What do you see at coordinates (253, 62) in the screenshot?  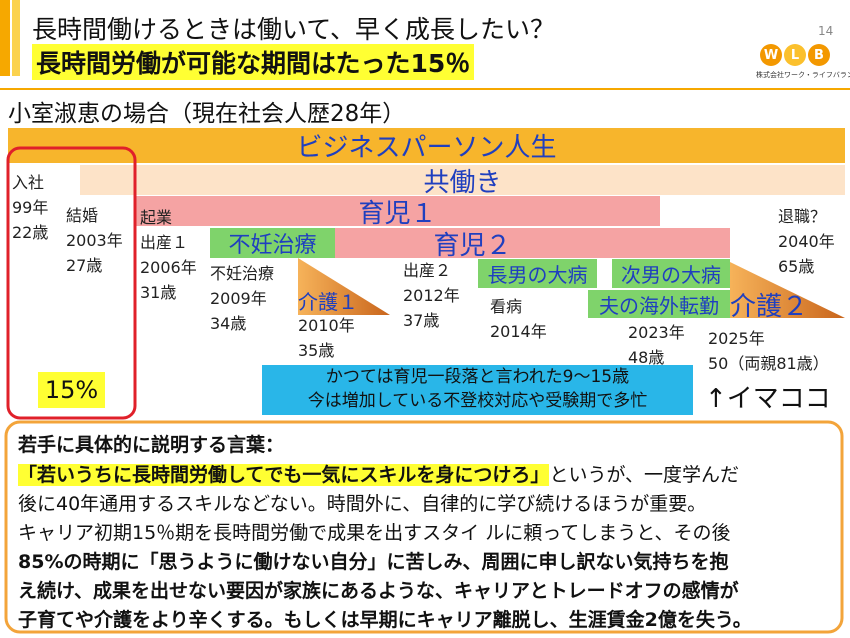 I see `subtitle: 長時間労働が可能な期間はたった15％` at bounding box center [253, 62].